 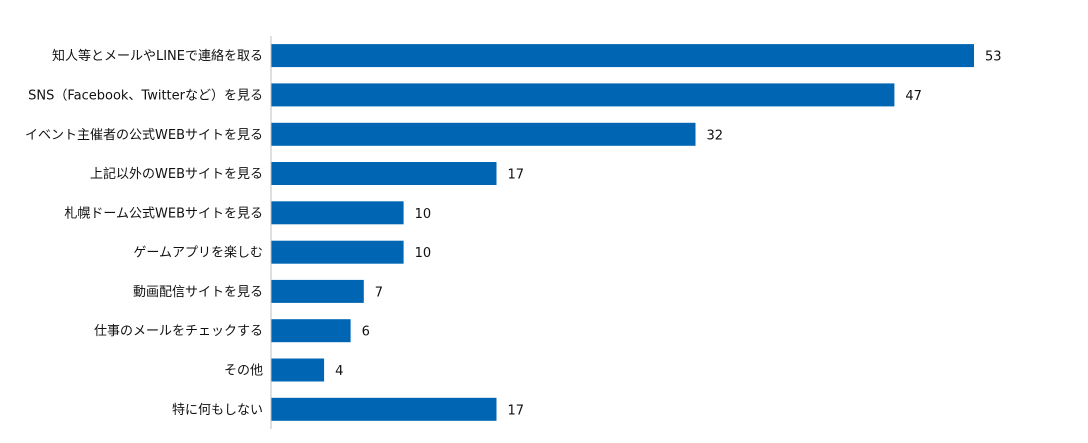 What do you see at coordinates (366, 332) in the screenshot?
I see `value-label-8: 6` at bounding box center [366, 332].